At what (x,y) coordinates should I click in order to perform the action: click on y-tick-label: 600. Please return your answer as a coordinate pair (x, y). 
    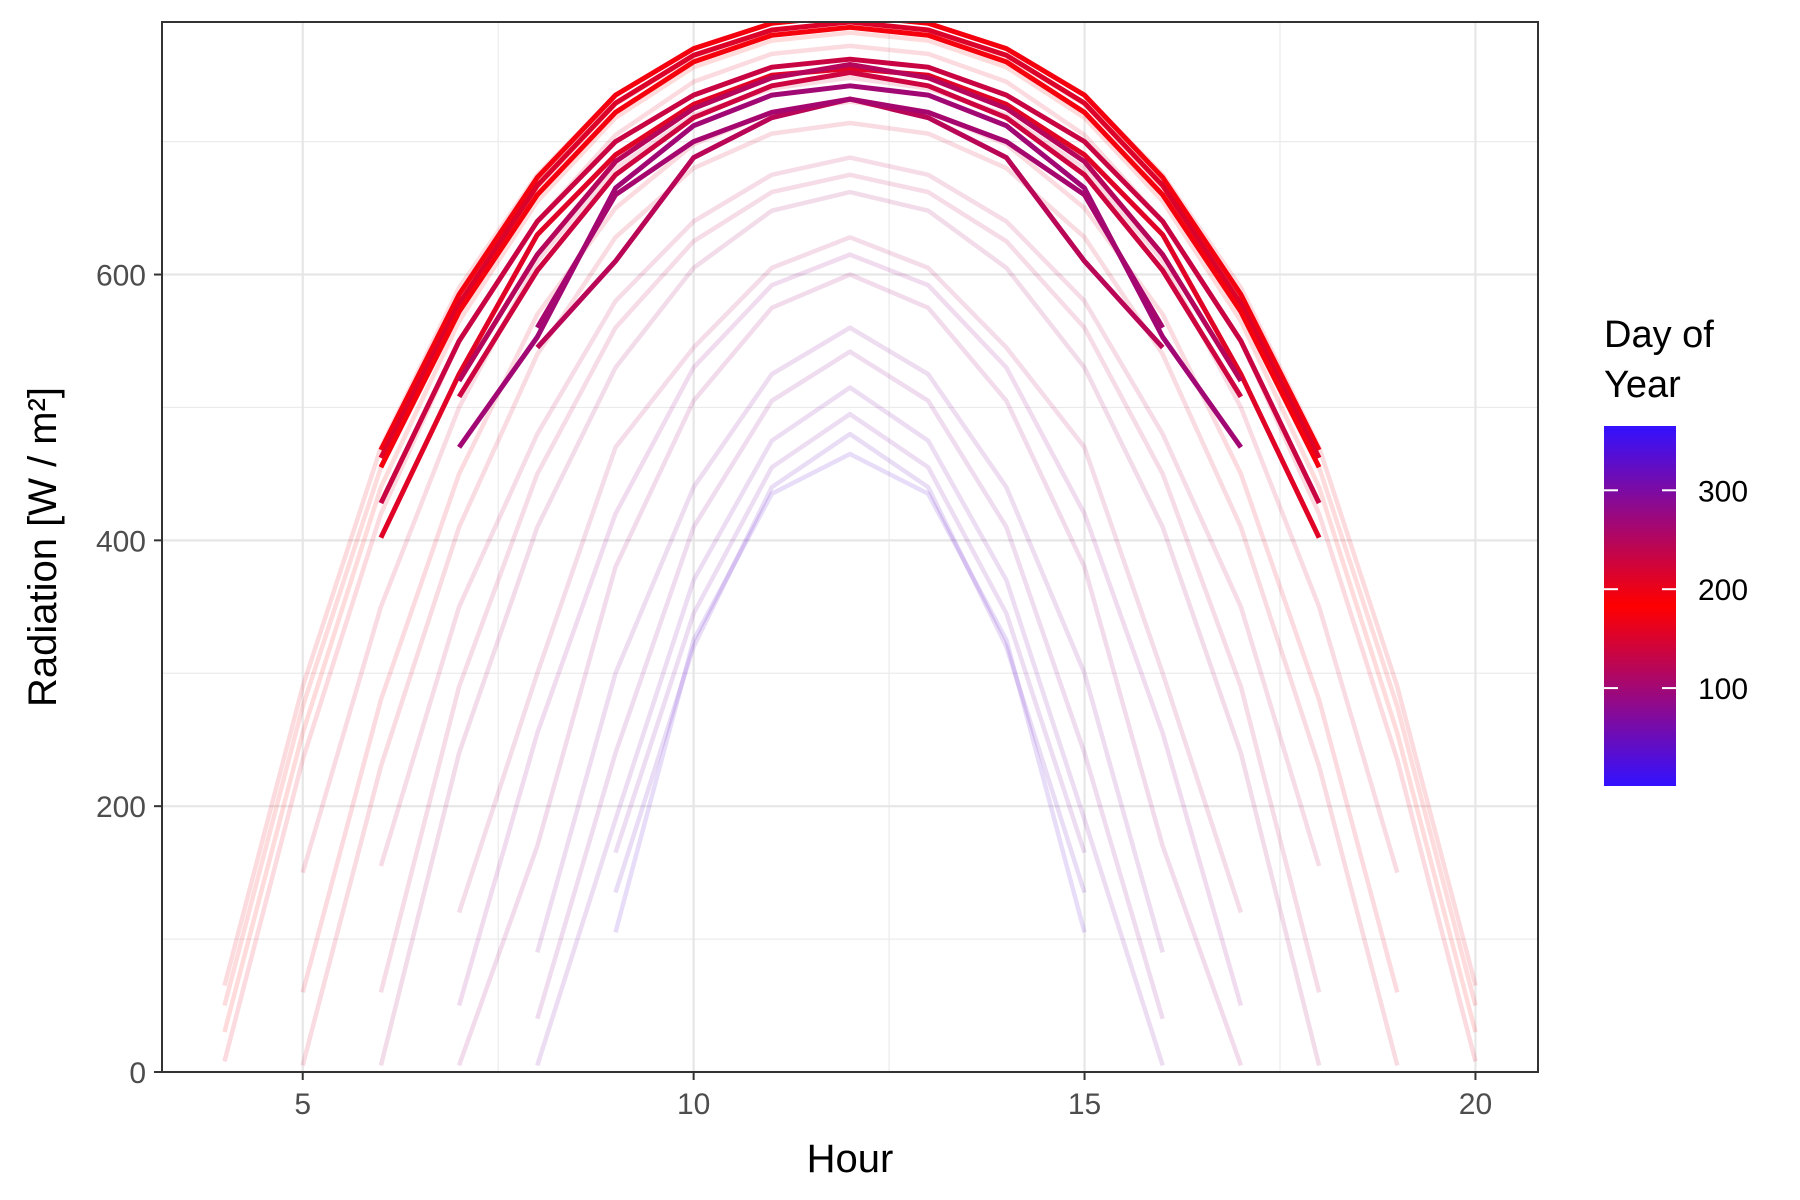
    Looking at the image, I should click on (121, 276).